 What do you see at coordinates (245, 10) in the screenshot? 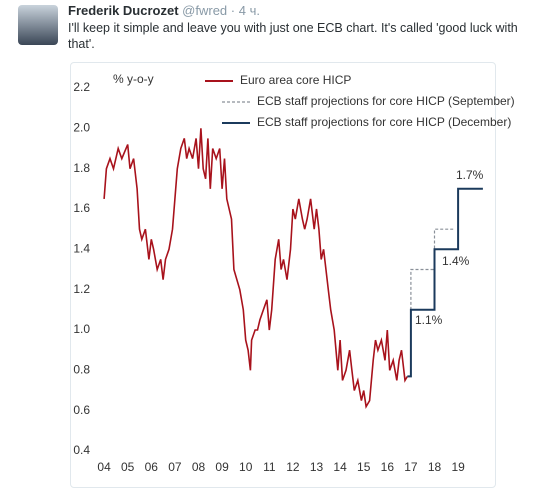
I see `time: · 4 ч.` at bounding box center [245, 10].